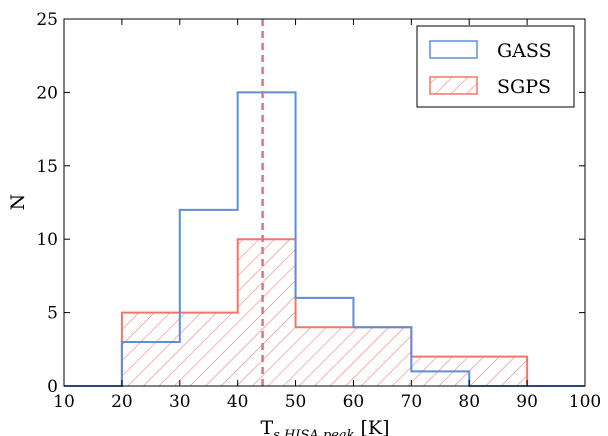 The width and height of the screenshot is (608, 436). Describe the element at coordinates (18, 202) in the screenshot. I see `y-axis-title: N` at that location.